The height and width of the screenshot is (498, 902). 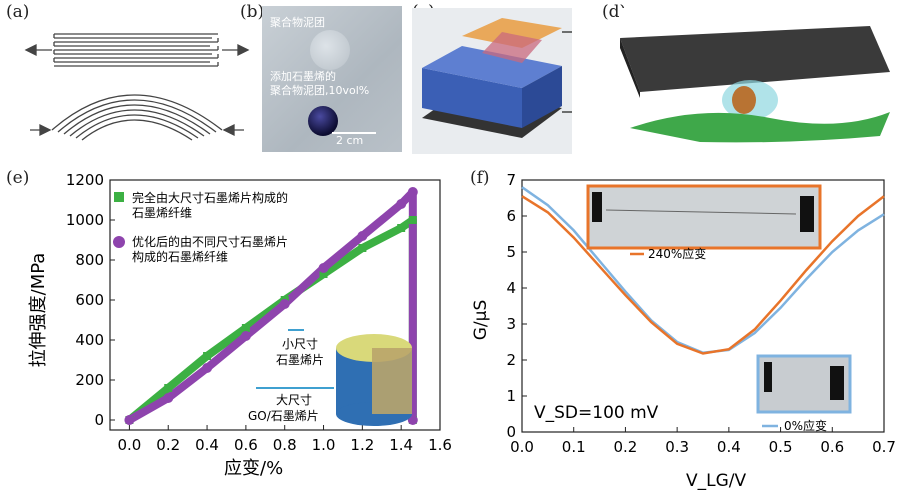 What do you see at coordinates (492, 67) in the screenshot?
I see `substrate-top` at bounding box center [492, 67].